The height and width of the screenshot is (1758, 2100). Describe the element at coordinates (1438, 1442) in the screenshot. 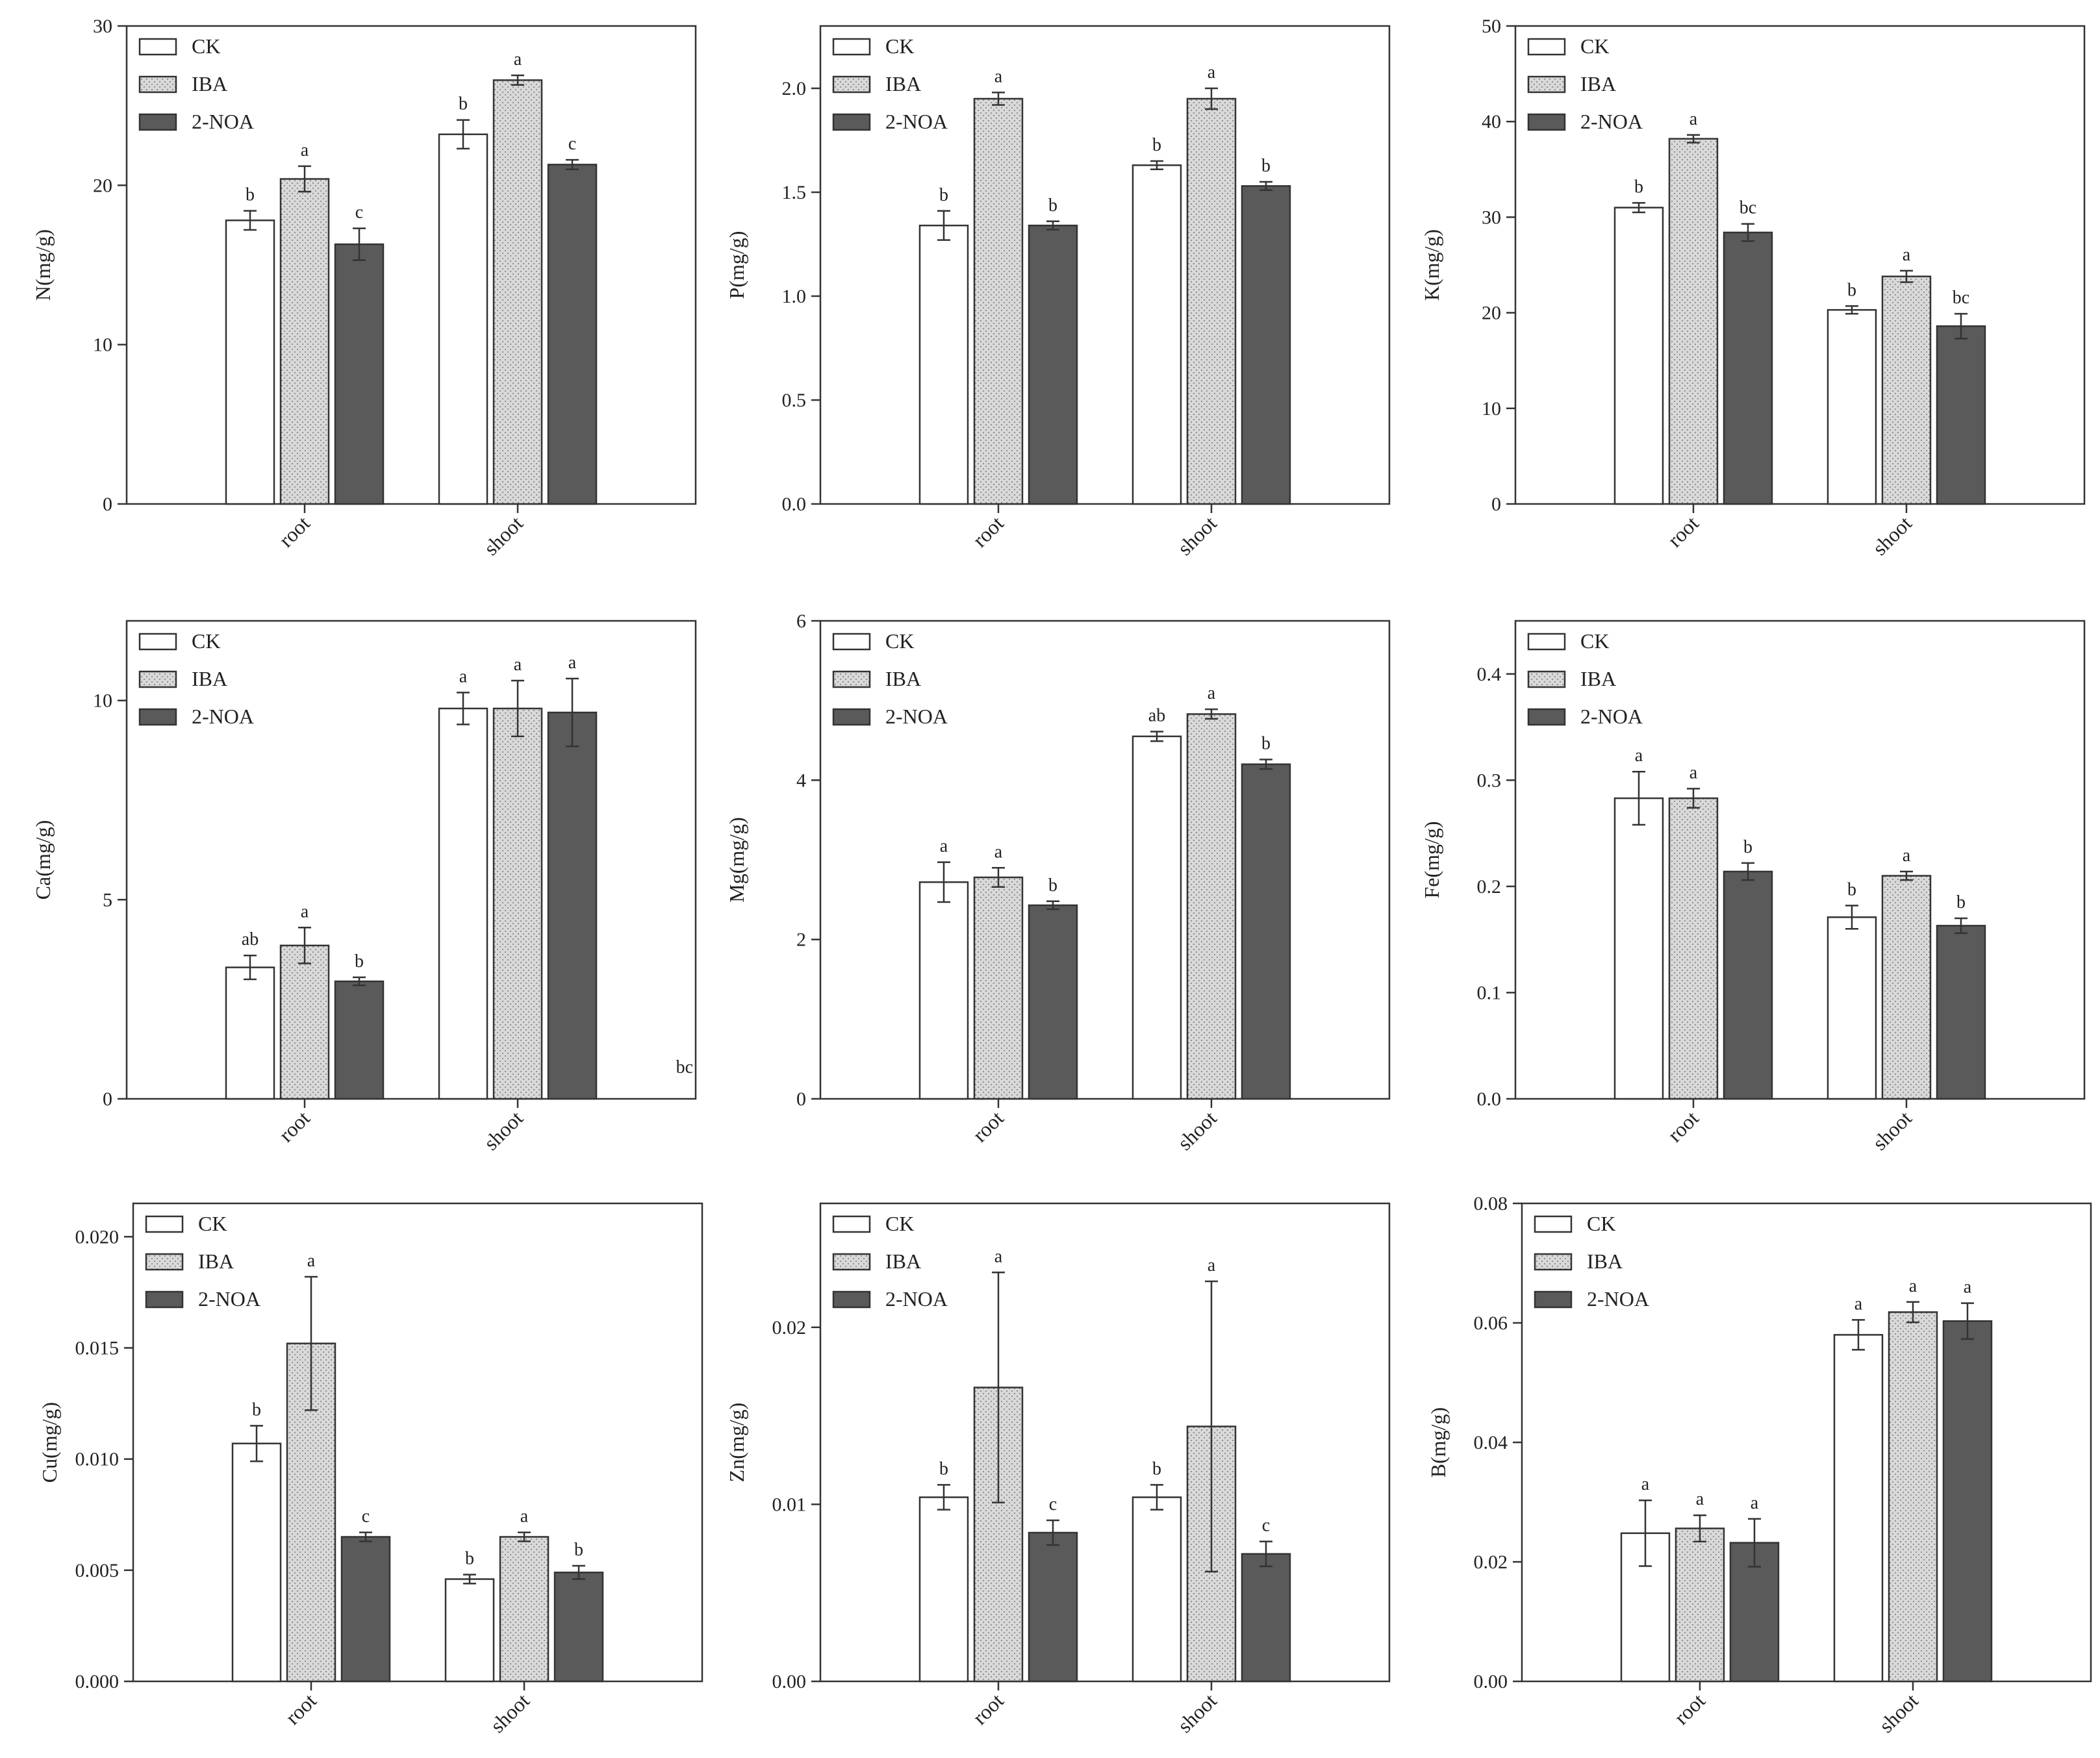

I see `y-axis-label: B(mg/g)` at that location.